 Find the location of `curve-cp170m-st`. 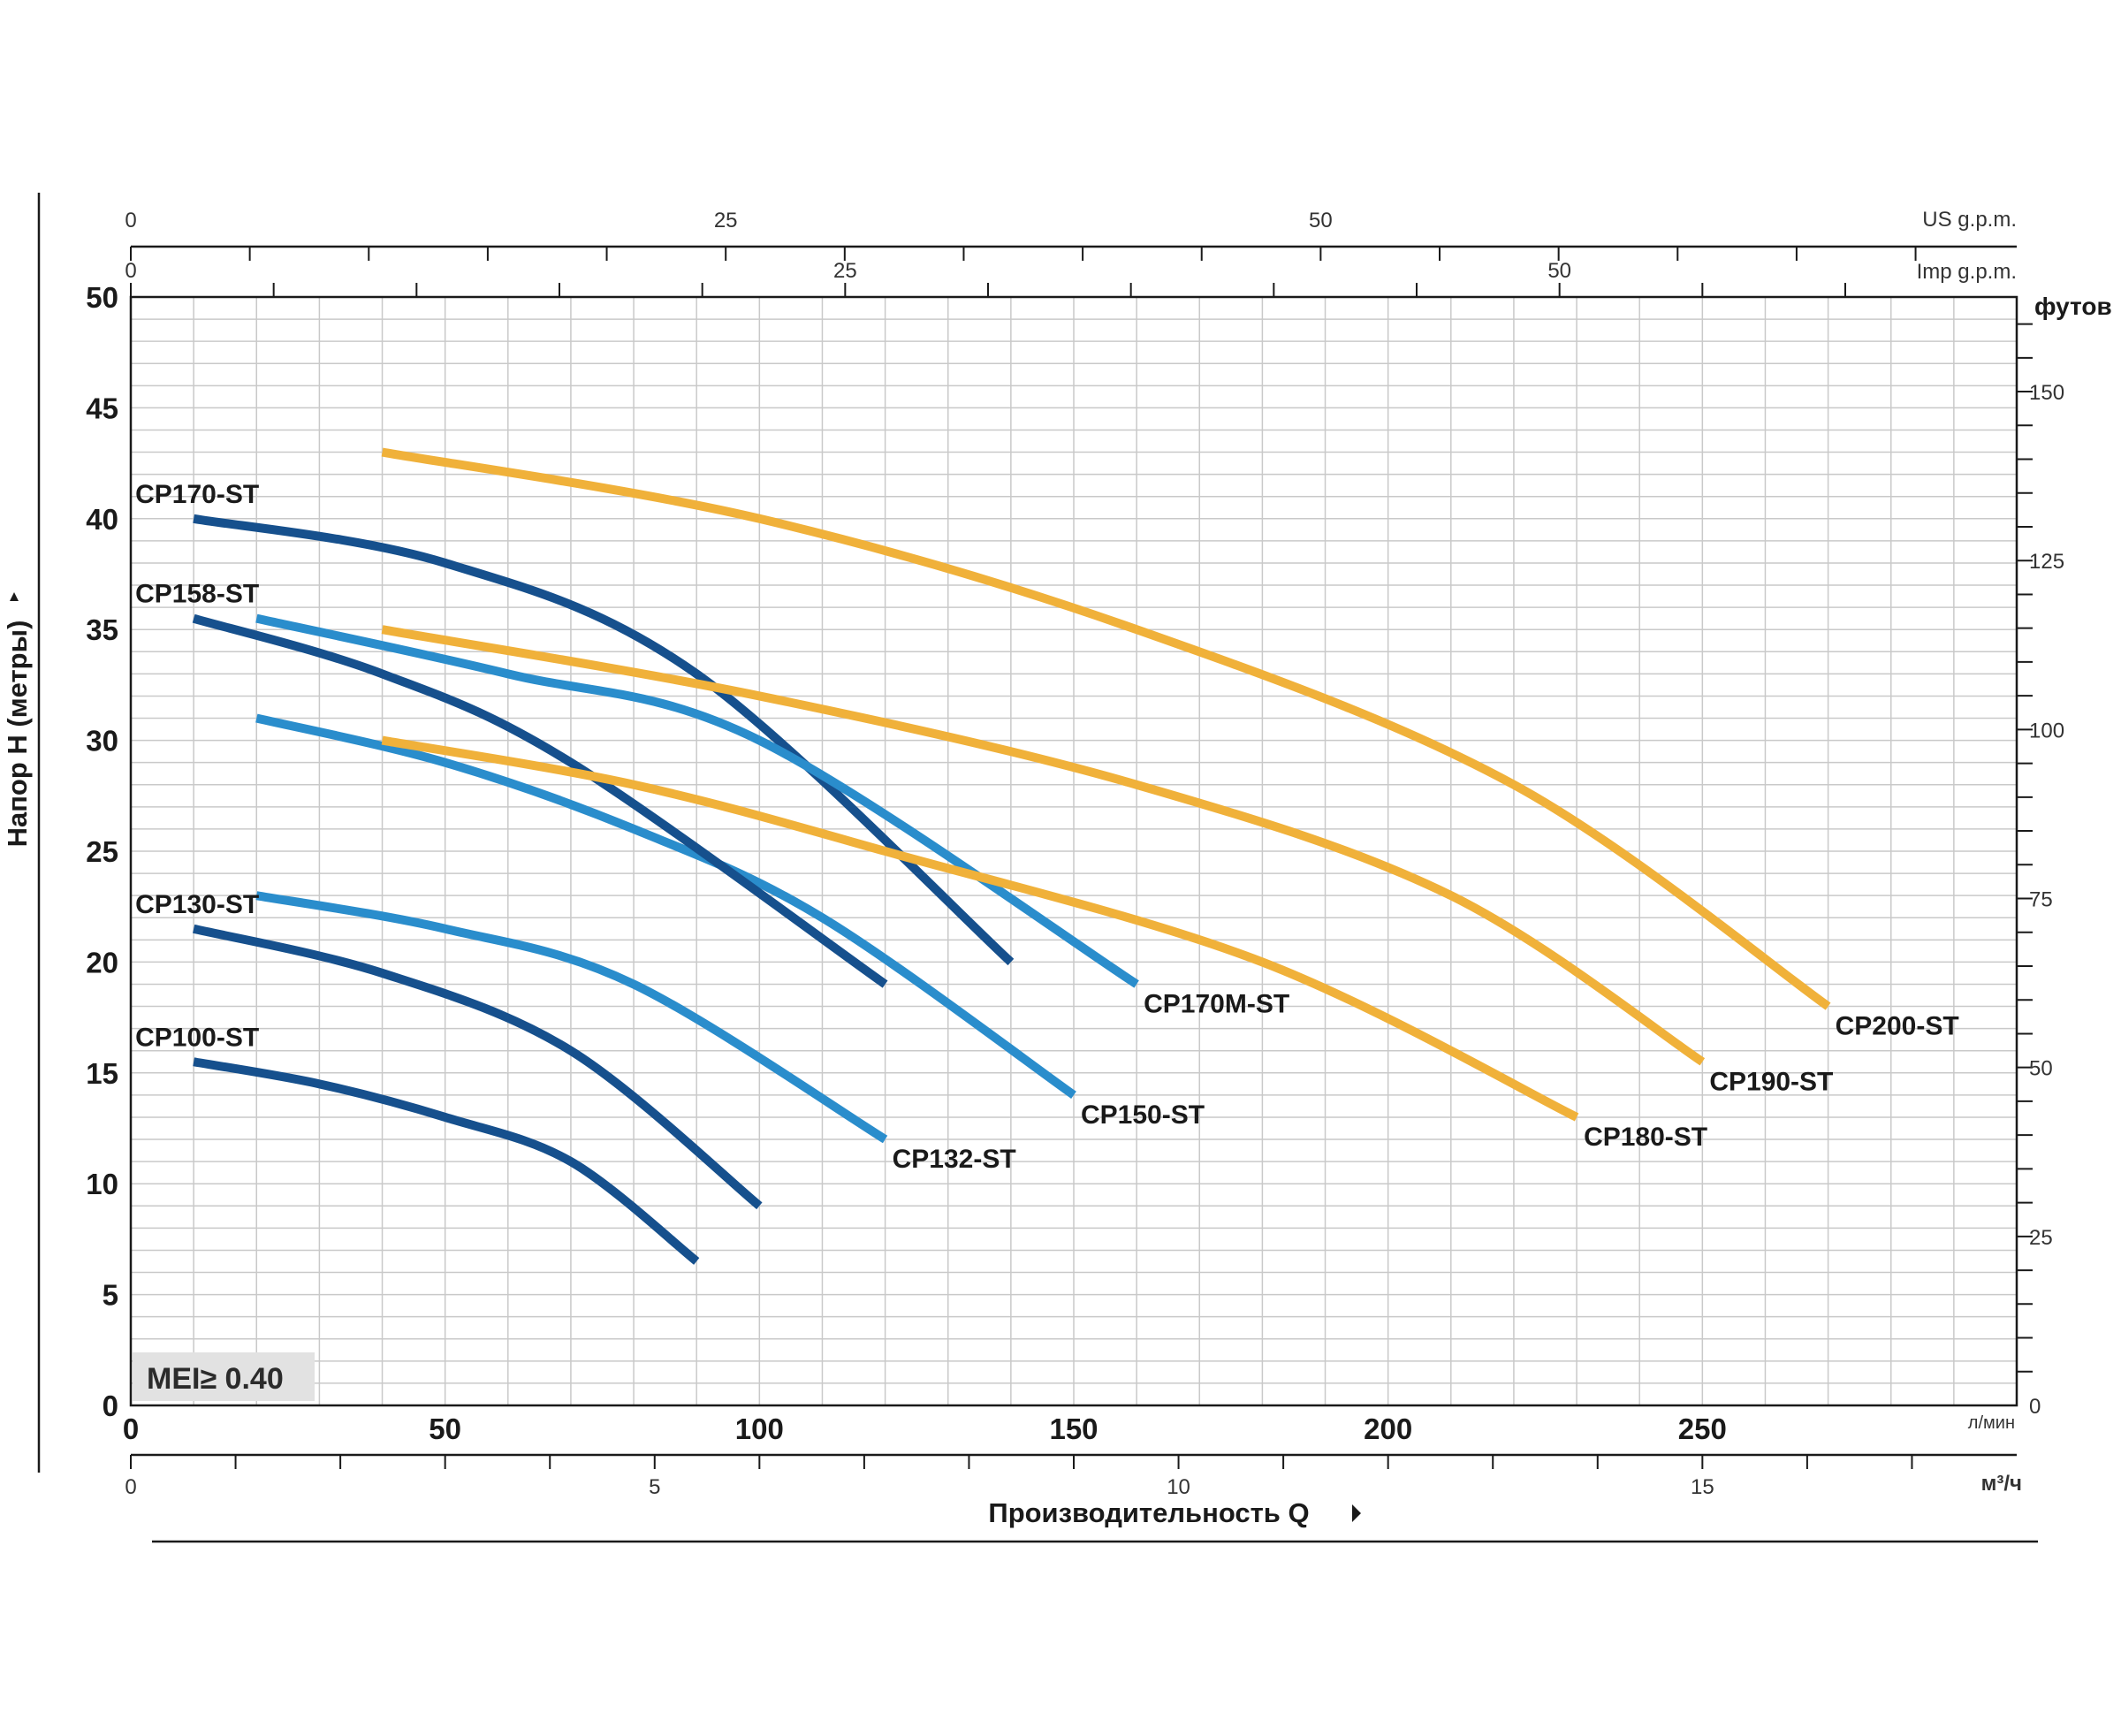

curve-cp170m-st is located at coordinates (697, 801).